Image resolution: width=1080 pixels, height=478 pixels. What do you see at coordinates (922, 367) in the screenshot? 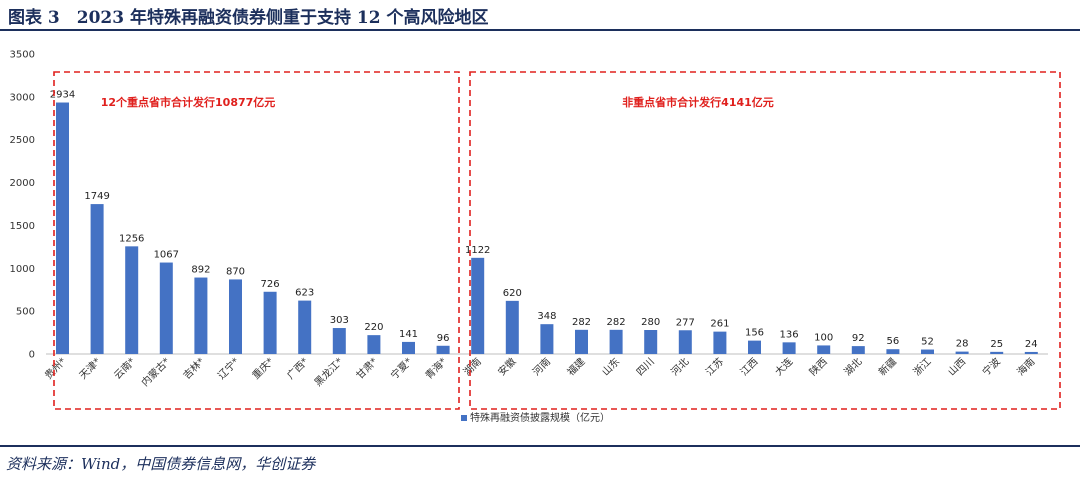
I see `category-label: 浙江` at bounding box center [922, 367].